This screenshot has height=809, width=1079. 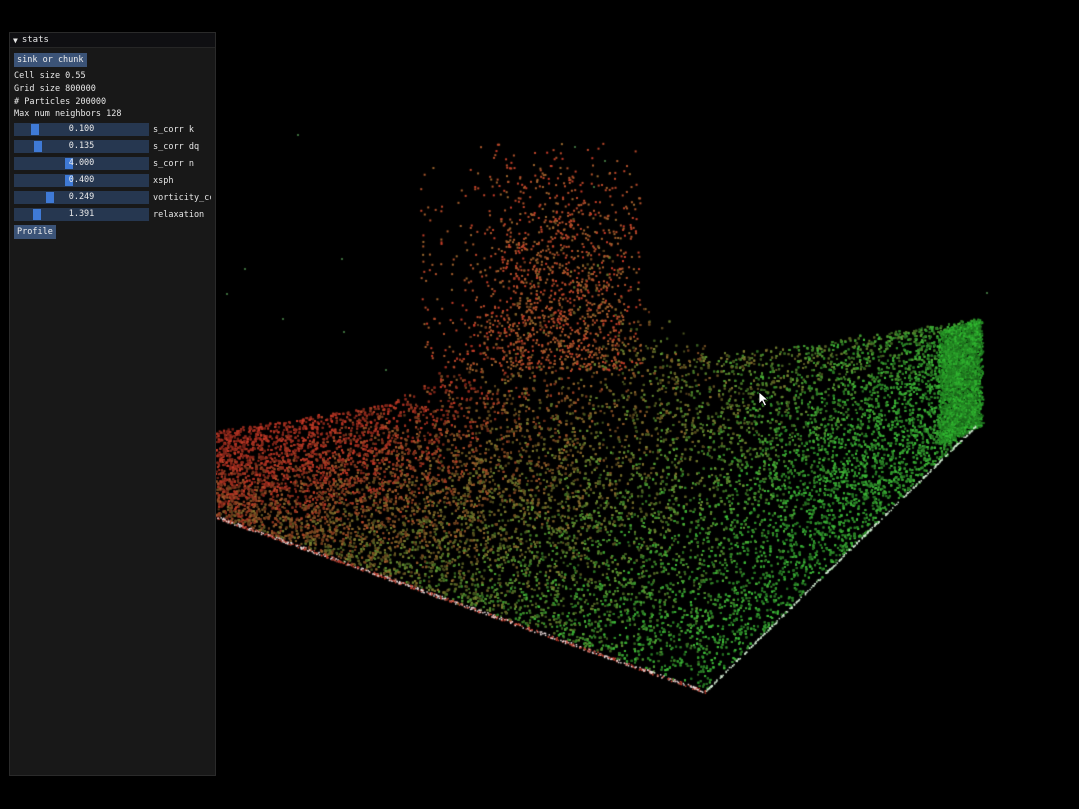 What do you see at coordinates (182, 197) in the screenshot?
I see `slider-label: vorticity_cc` at bounding box center [182, 197].